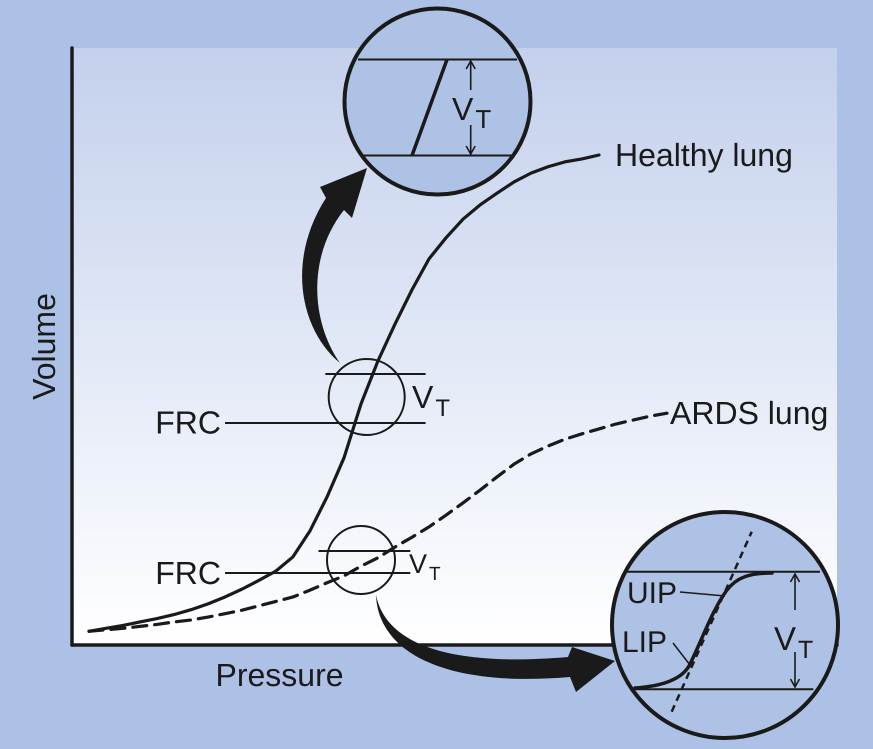 The height and width of the screenshot is (749, 873). What do you see at coordinates (279, 675) in the screenshot?
I see `x-axis-title: Pressure` at bounding box center [279, 675].